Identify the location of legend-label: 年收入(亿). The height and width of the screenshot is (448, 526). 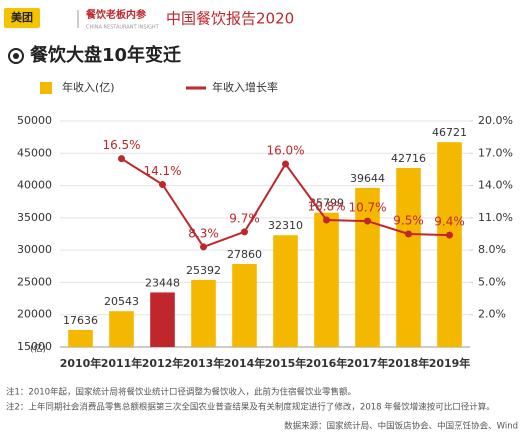
(88, 87).